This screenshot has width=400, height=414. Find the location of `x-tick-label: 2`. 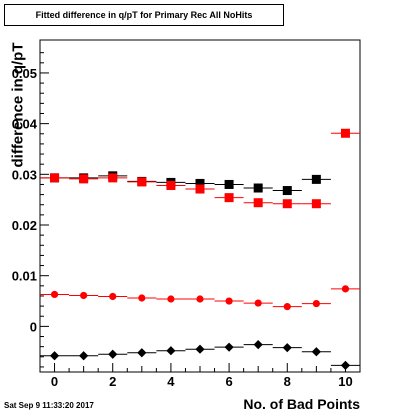

x-tick-label: 2 is located at coordinates (112, 381).